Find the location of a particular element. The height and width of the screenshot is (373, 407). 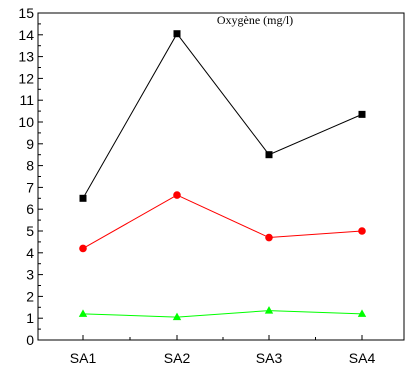

y-tick-label: 5 is located at coordinates (30, 231).